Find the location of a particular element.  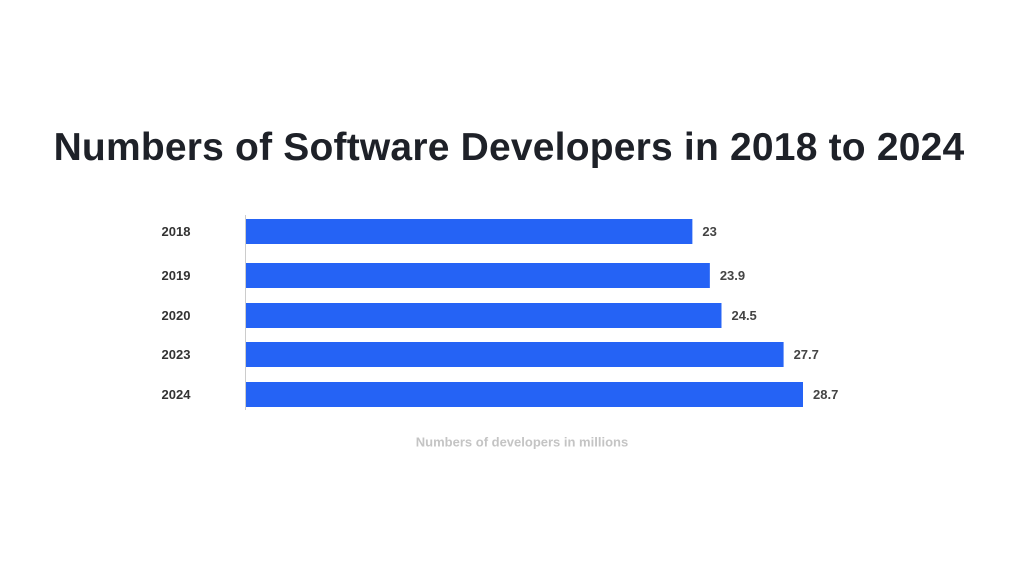

value-label-2018: 23 is located at coordinates (709, 231).